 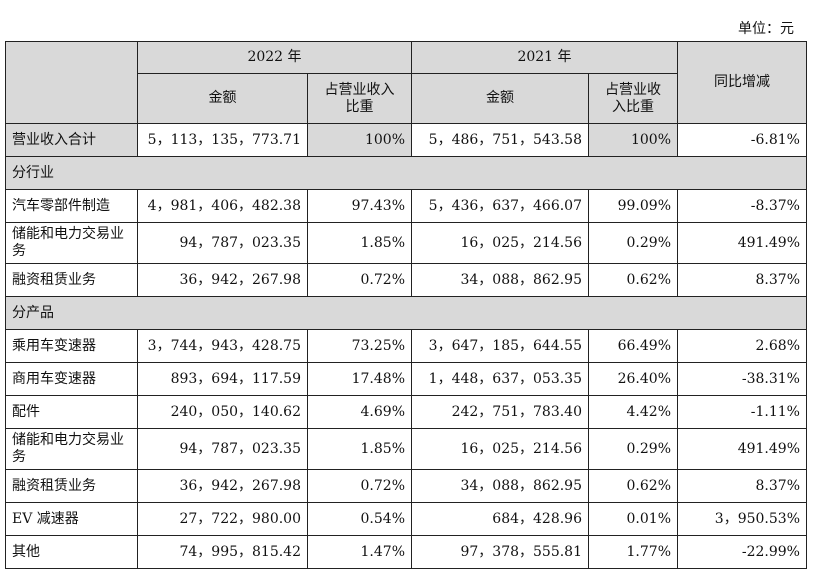 What do you see at coordinates (500, 346) in the screenshot?
I see `row-amount-2021: 3，647，185，644.55` at bounding box center [500, 346].